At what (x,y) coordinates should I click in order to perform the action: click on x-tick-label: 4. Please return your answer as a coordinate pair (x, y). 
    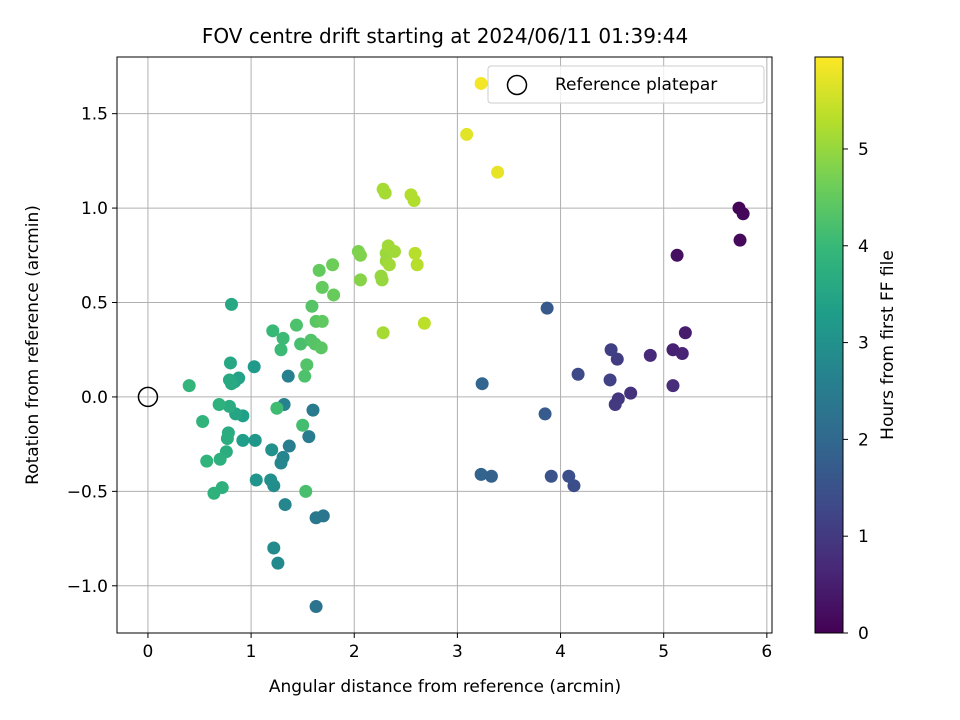
    Looking at the image, I should click on (560, 652).